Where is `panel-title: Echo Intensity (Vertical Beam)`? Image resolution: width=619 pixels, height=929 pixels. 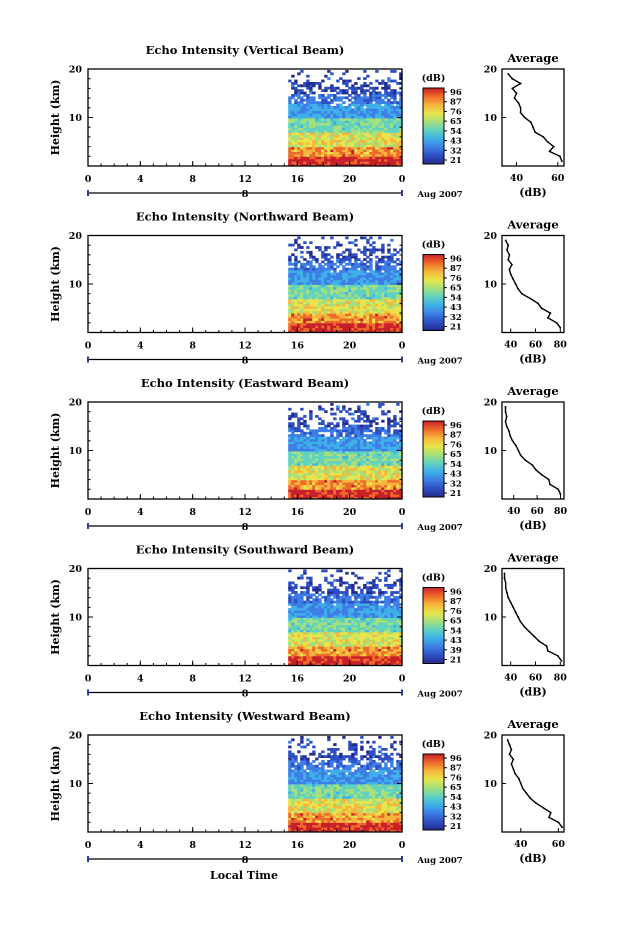 panel-title: Echo Intensity (Vertical Beam) is located at coordinates (245, 50).